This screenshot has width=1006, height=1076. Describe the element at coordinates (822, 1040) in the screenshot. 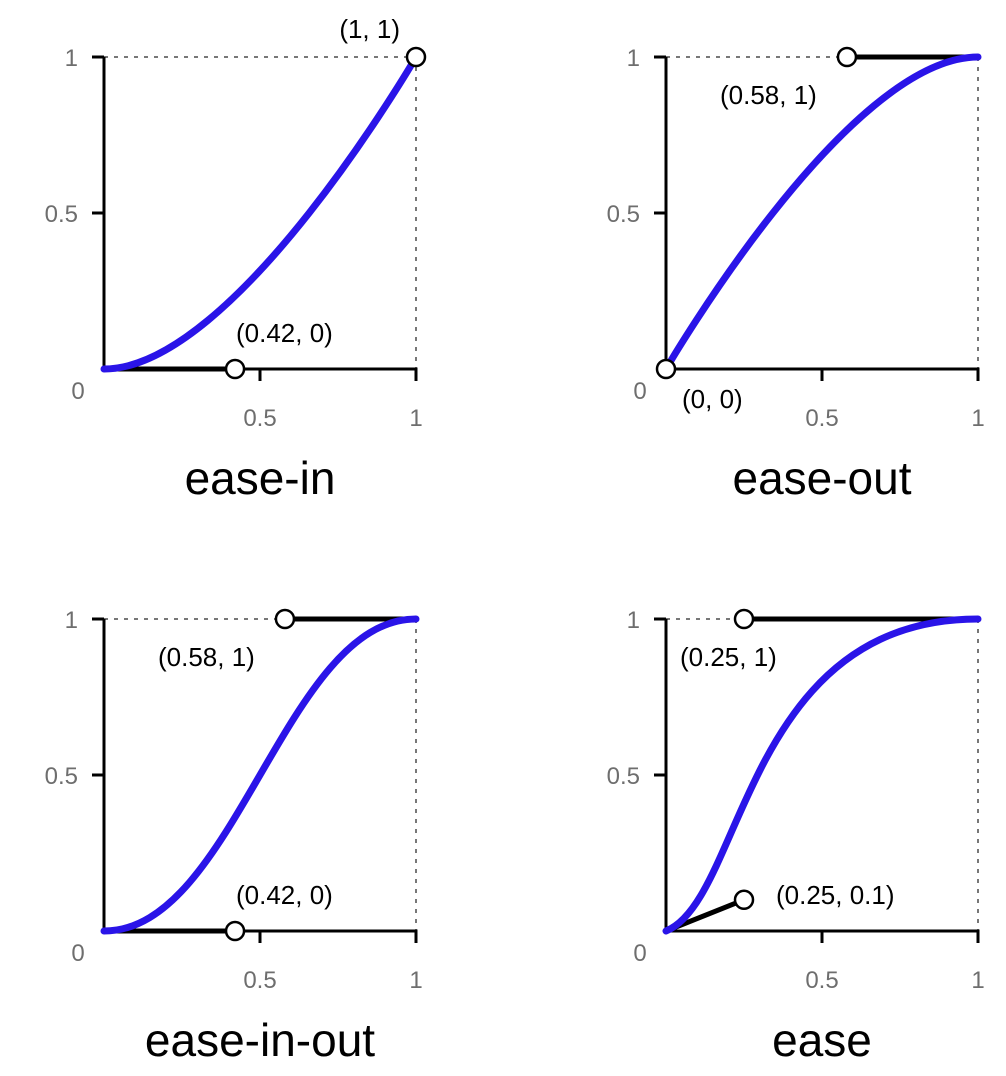

I see `panel-title: ease` at that location.